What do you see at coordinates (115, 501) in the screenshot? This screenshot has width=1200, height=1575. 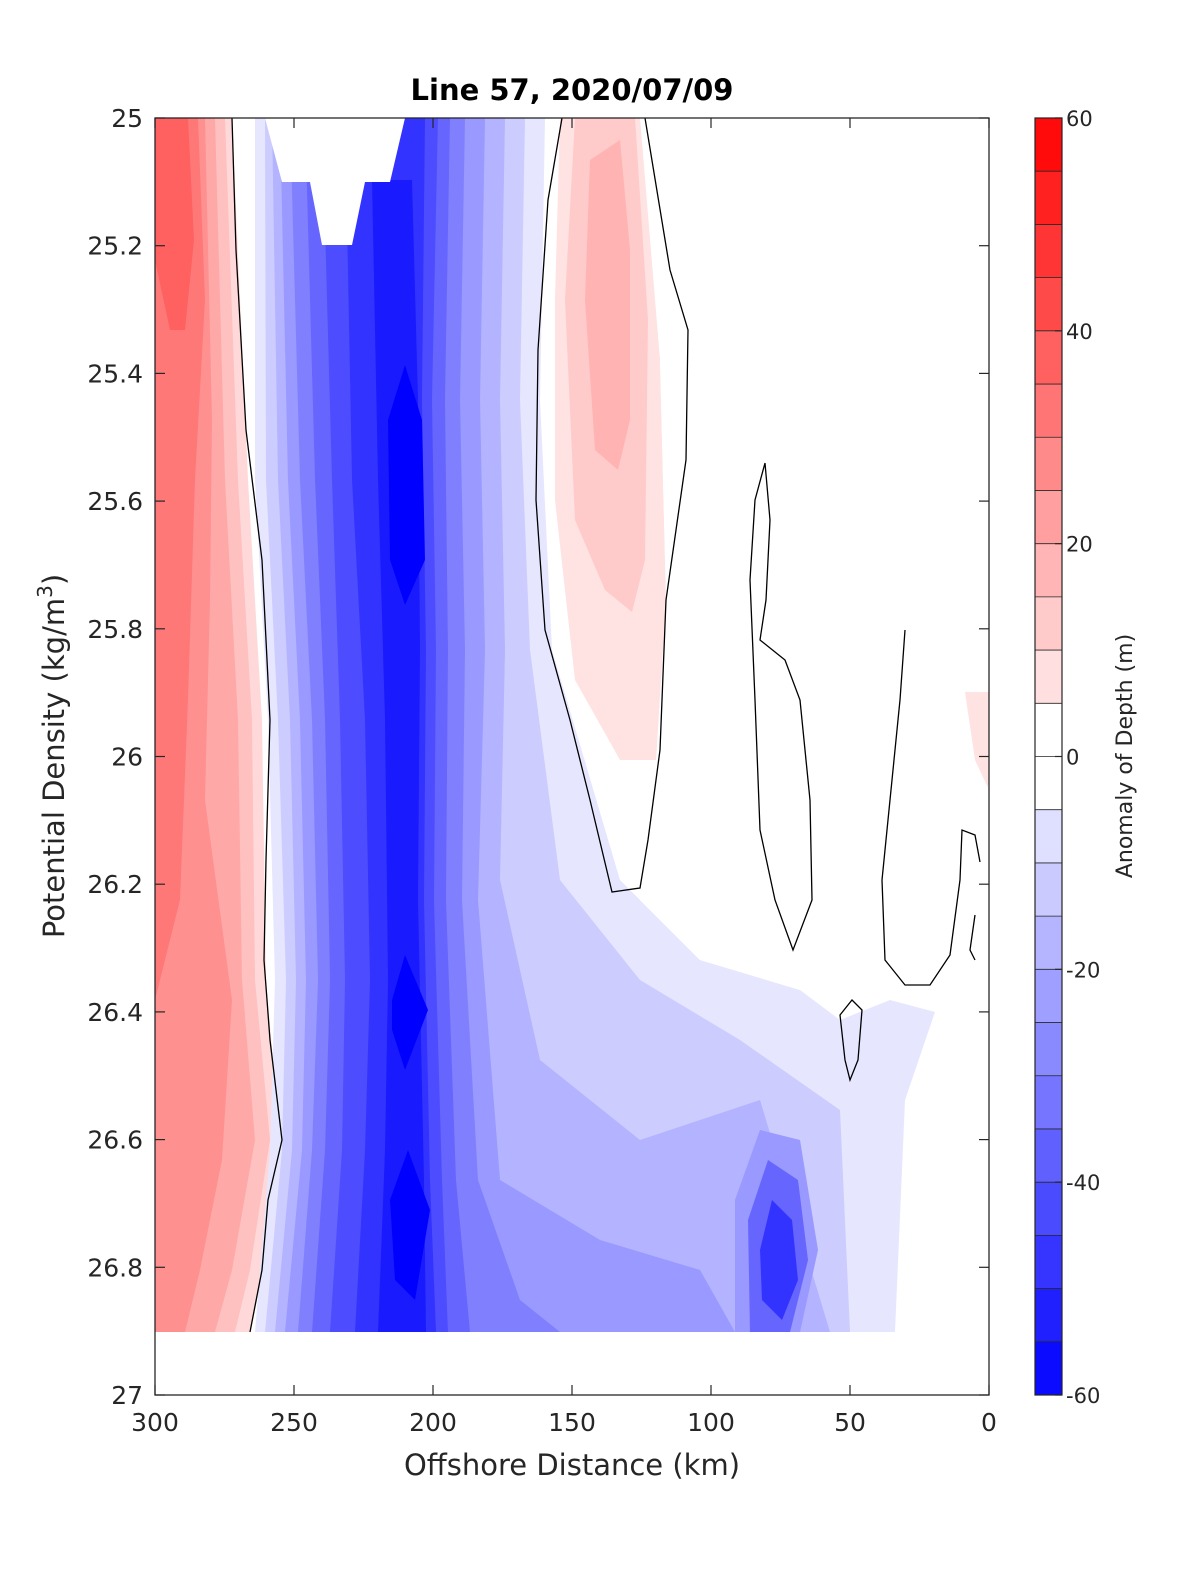 I see `y-tick-label: 25.6` at bounding box center [115, 501].